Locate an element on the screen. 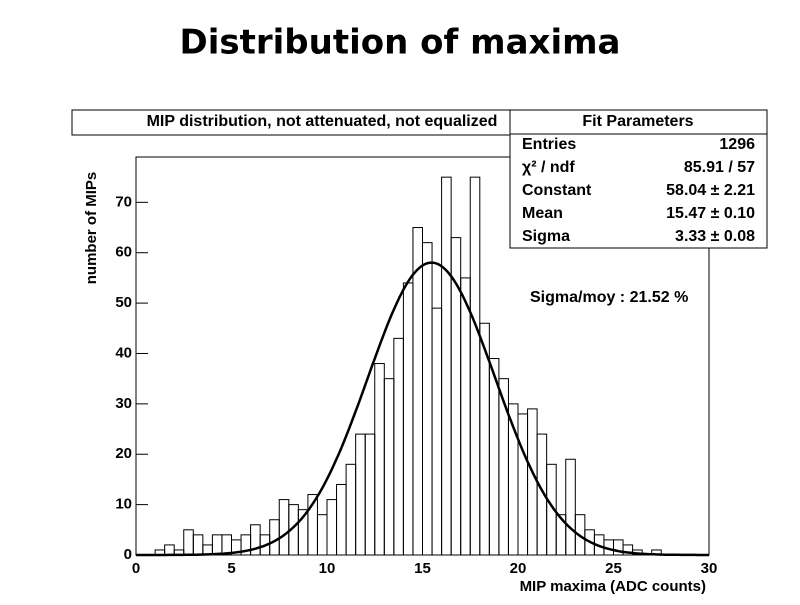  y-tick-label: 20 is located at coordinates (123, 453).